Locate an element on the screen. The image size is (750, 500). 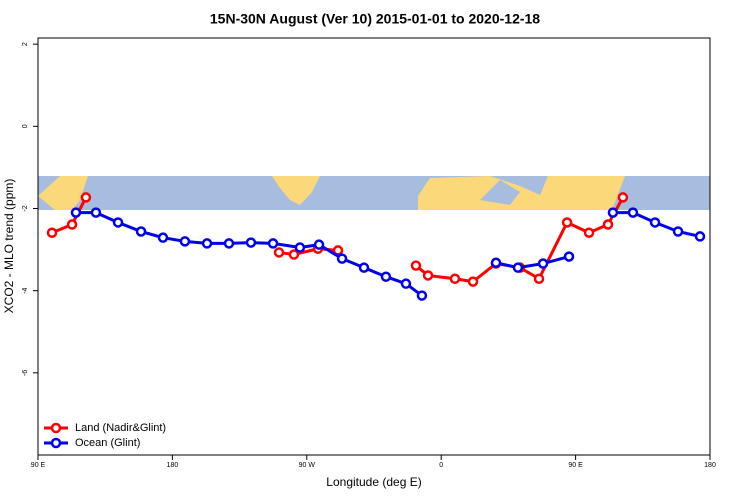
legend-label: Ocean (Glint) is located at coordinates (107, 443).